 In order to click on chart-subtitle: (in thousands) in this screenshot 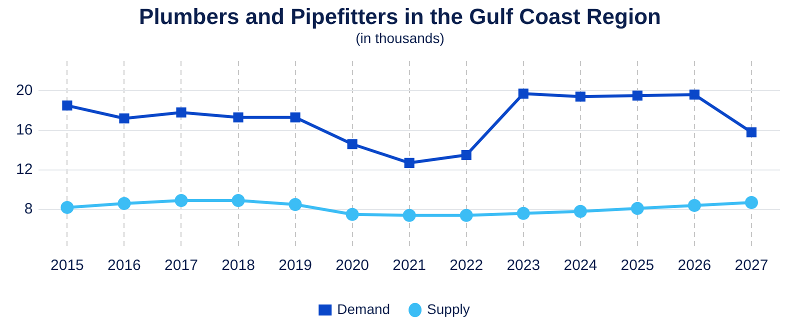, I will do `click(400, 38)`.